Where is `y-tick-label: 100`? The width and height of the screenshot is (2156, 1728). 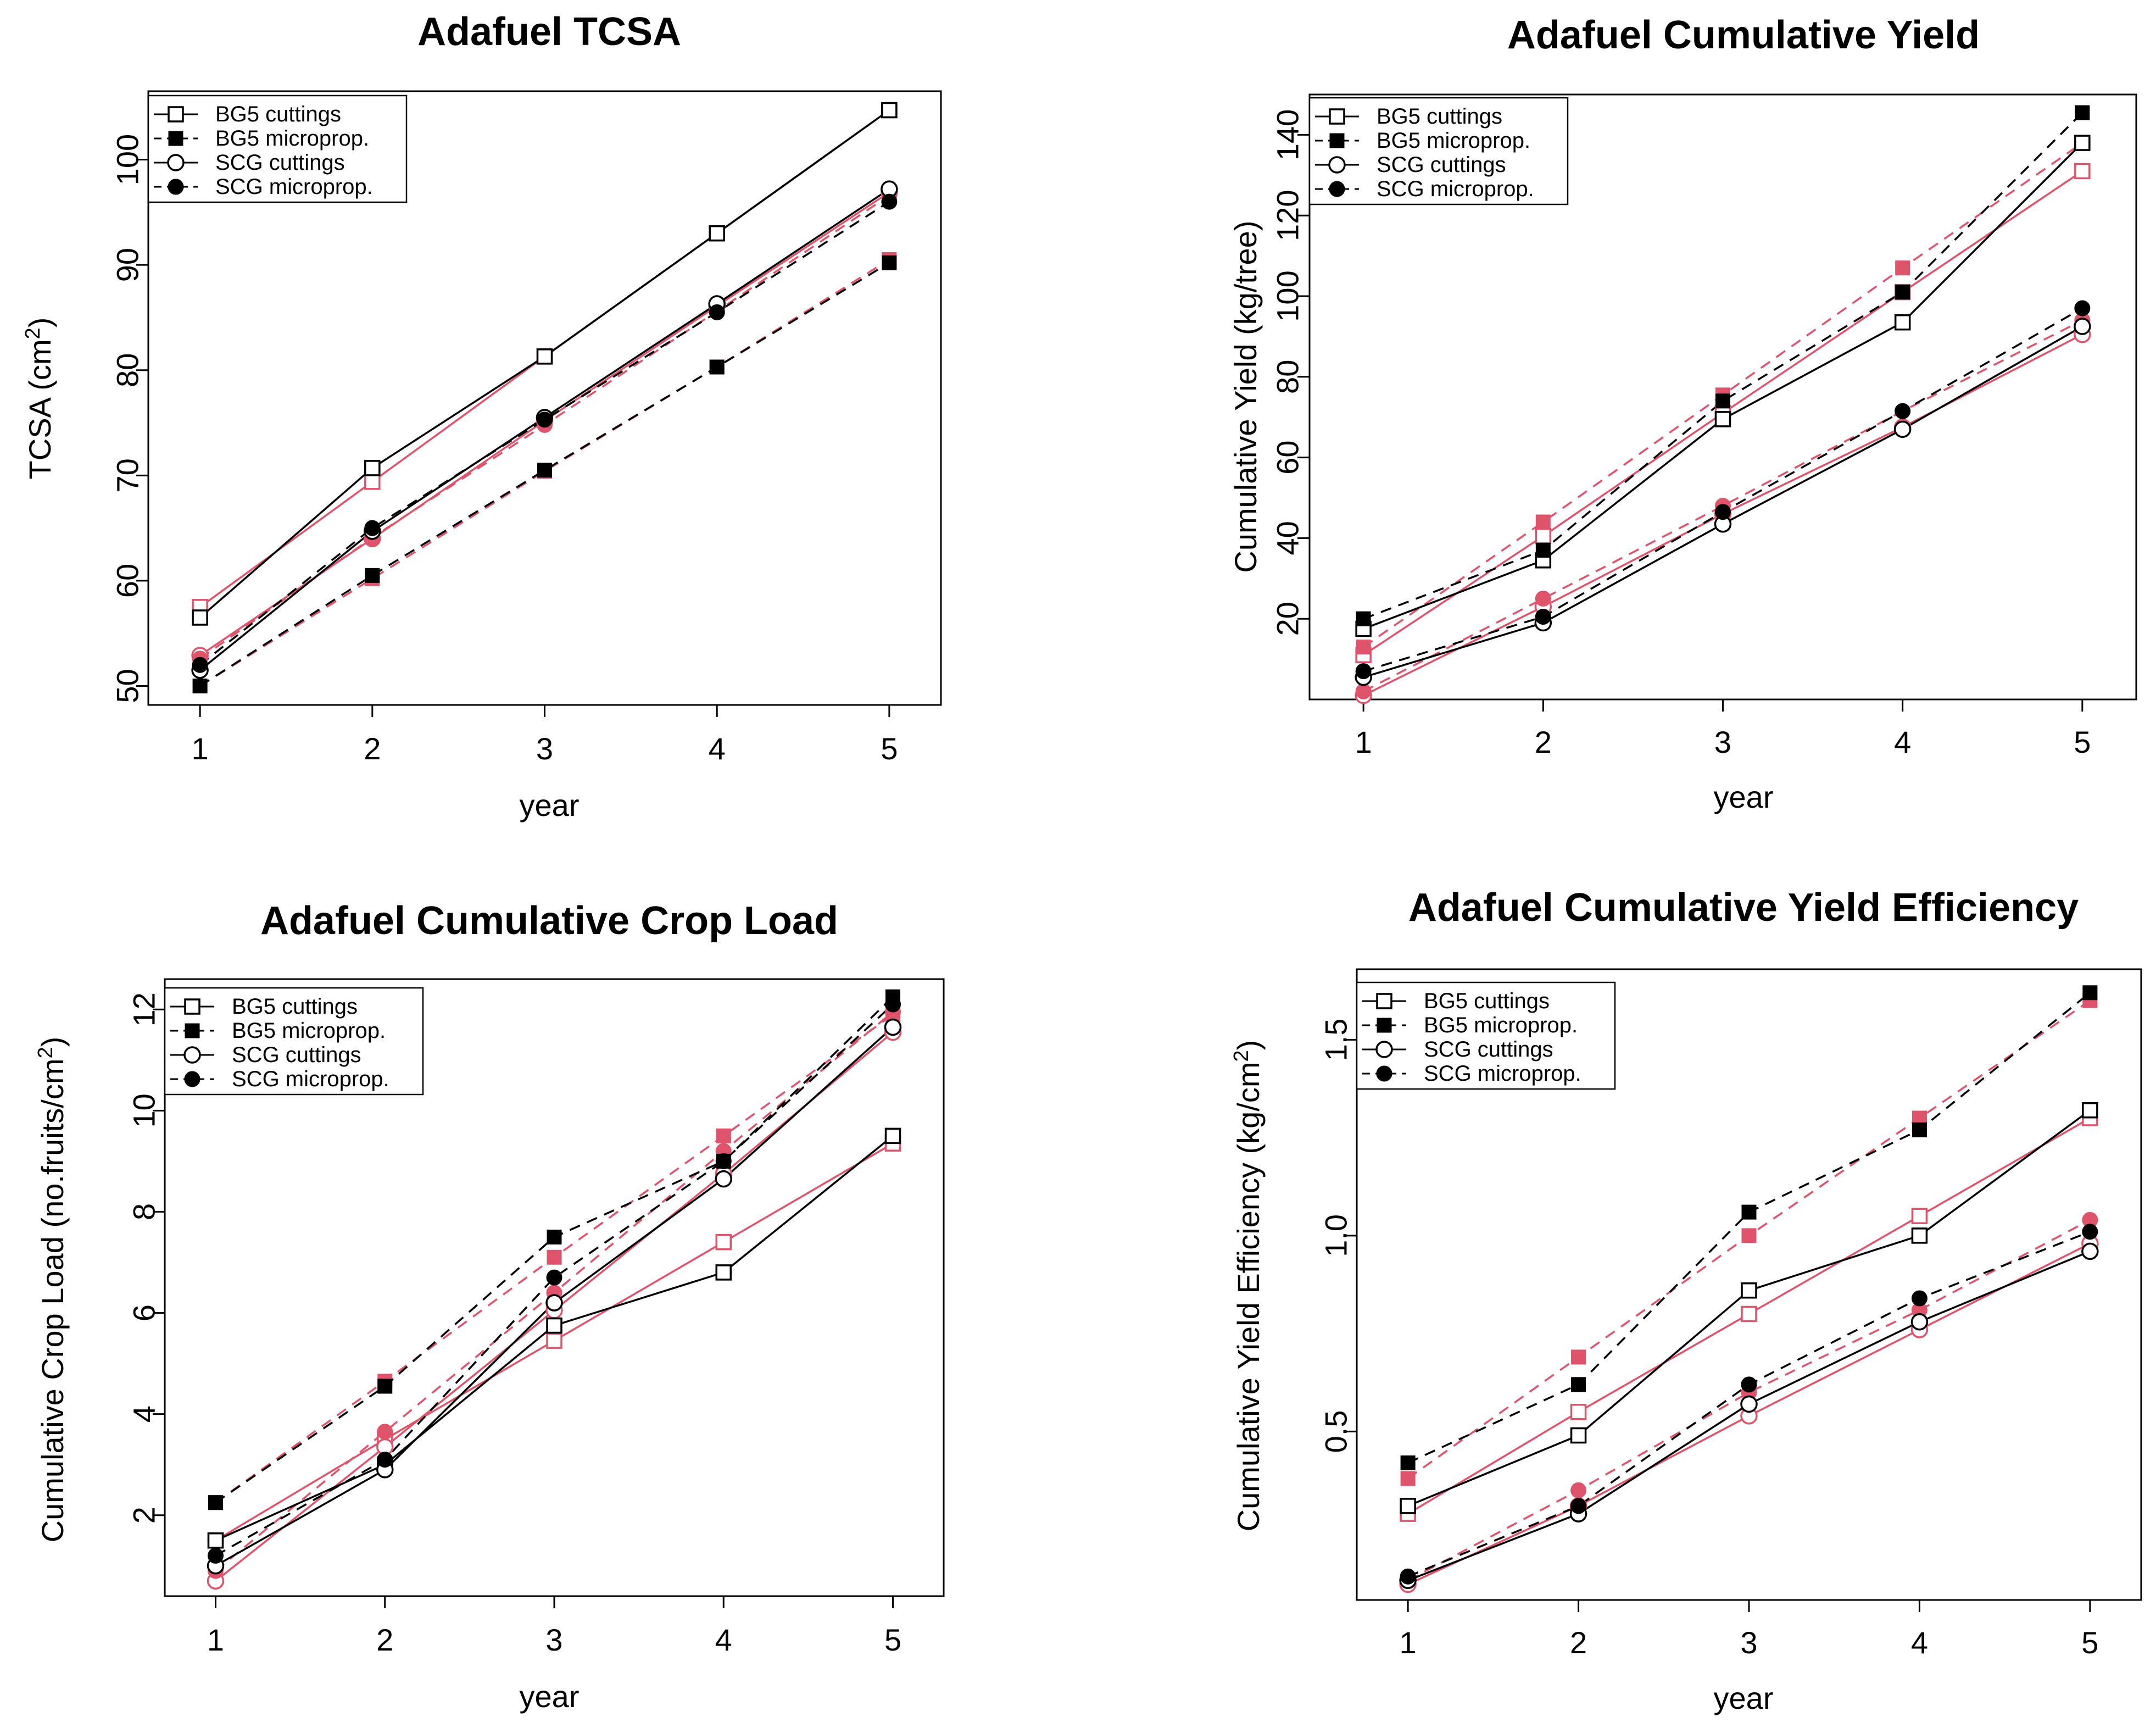 y-tick-label: 100 is located at coordinates (1288, 296).